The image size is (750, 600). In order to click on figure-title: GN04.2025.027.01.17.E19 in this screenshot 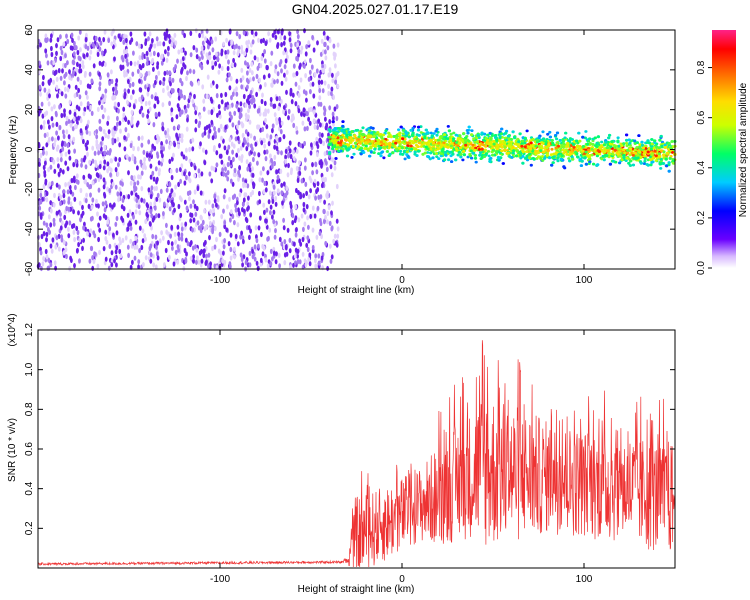, I will do `click(375, 9)`.